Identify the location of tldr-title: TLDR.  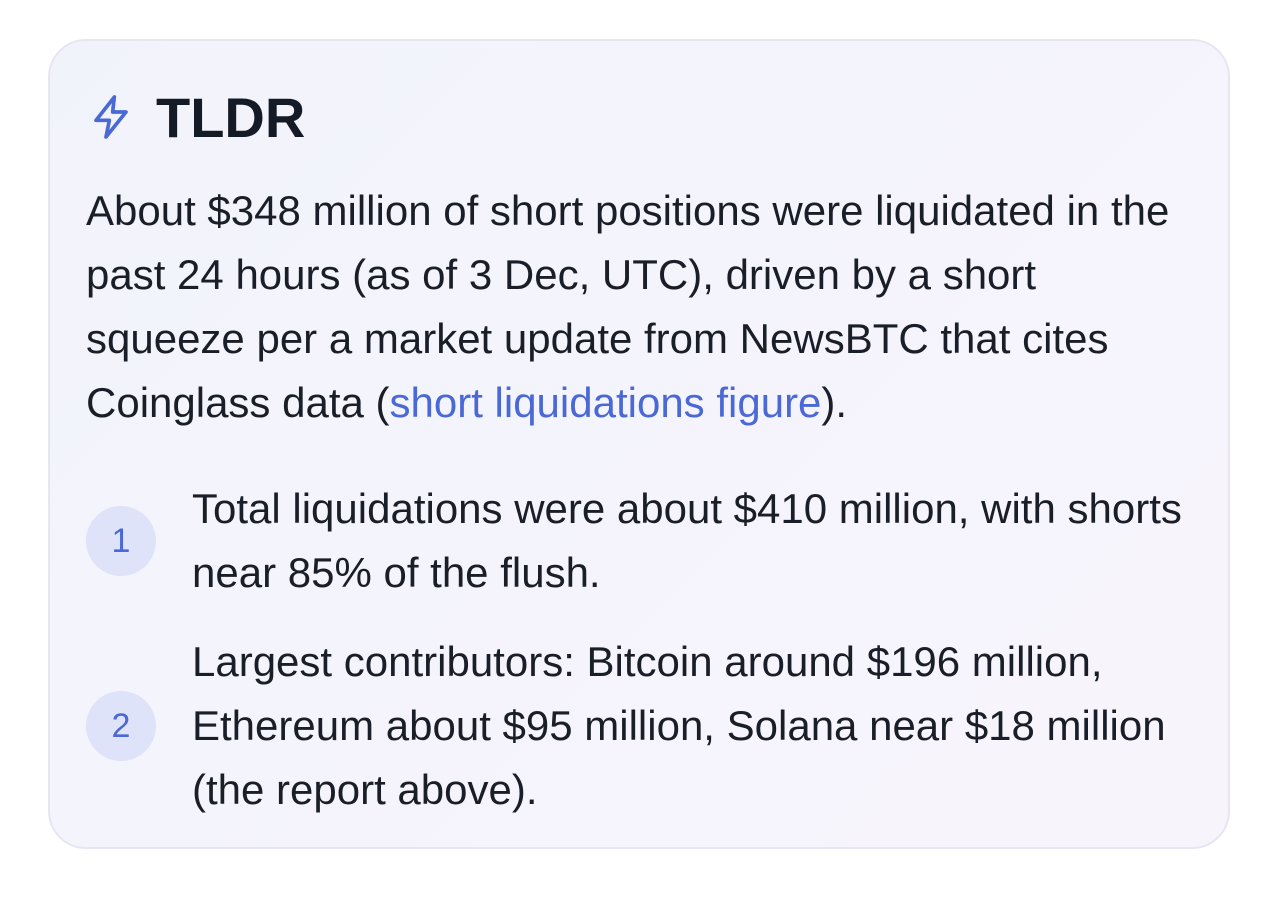
(231, 117).